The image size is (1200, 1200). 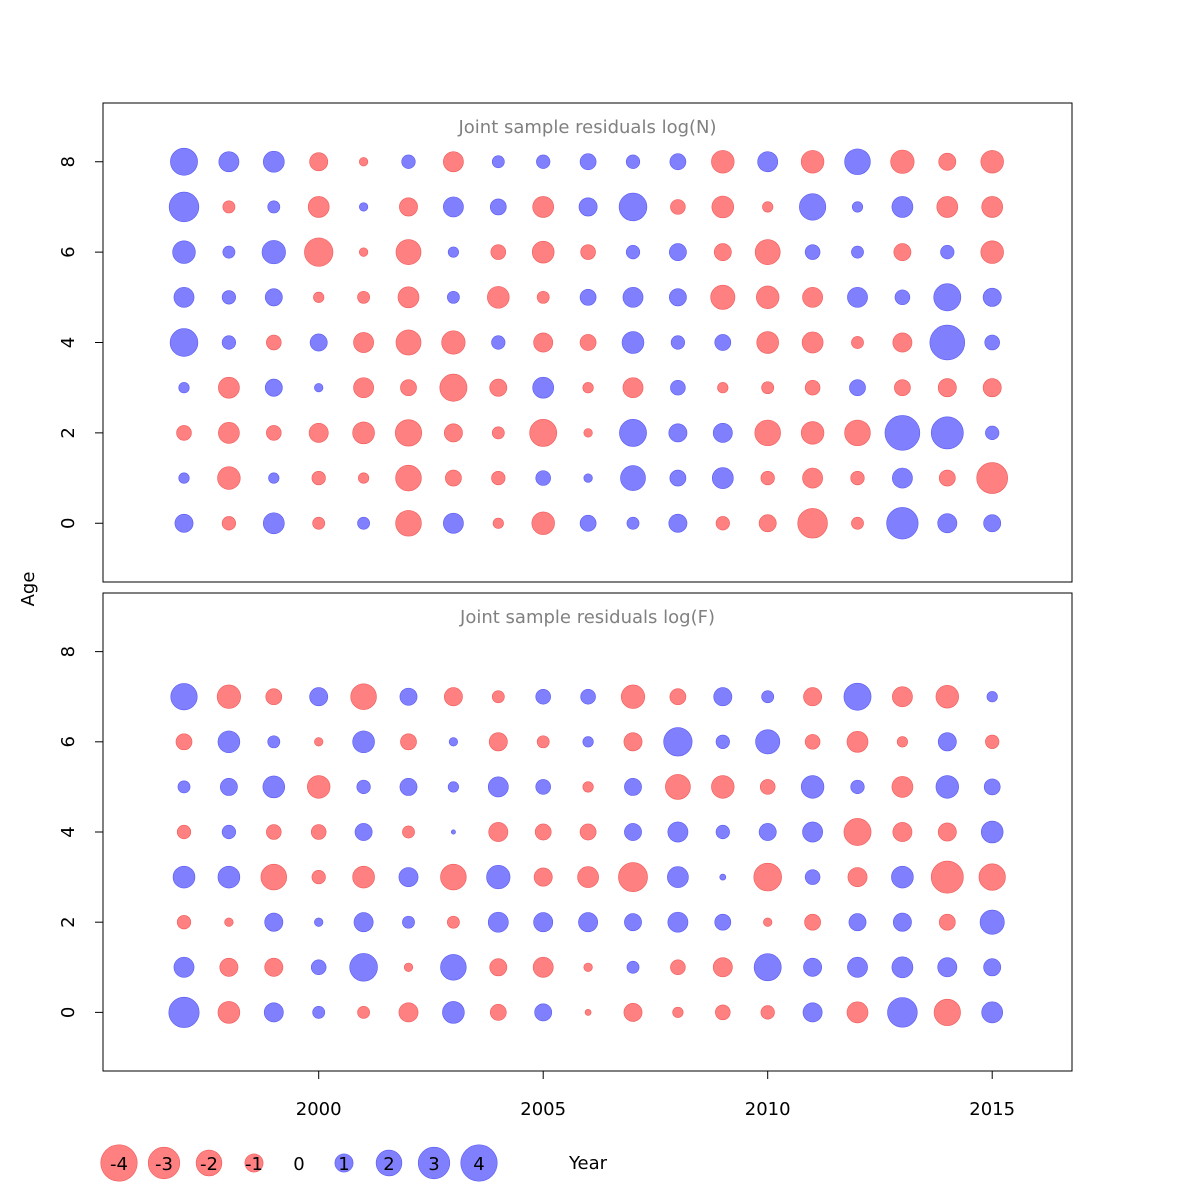 I want to click on x-tick-label: 2000, so click(x=319, y=1109).